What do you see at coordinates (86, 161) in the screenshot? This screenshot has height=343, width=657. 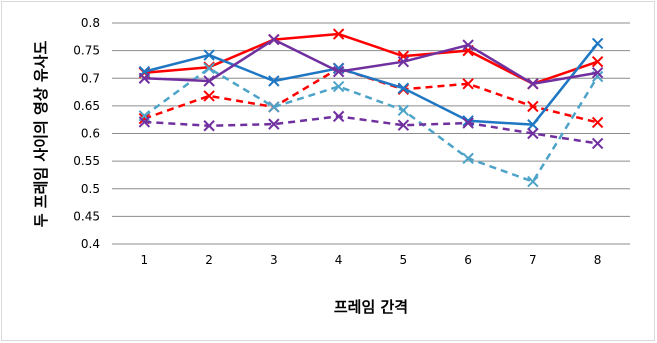 I see `y-tick-label: 0.55` at bounding box center [86, 161].